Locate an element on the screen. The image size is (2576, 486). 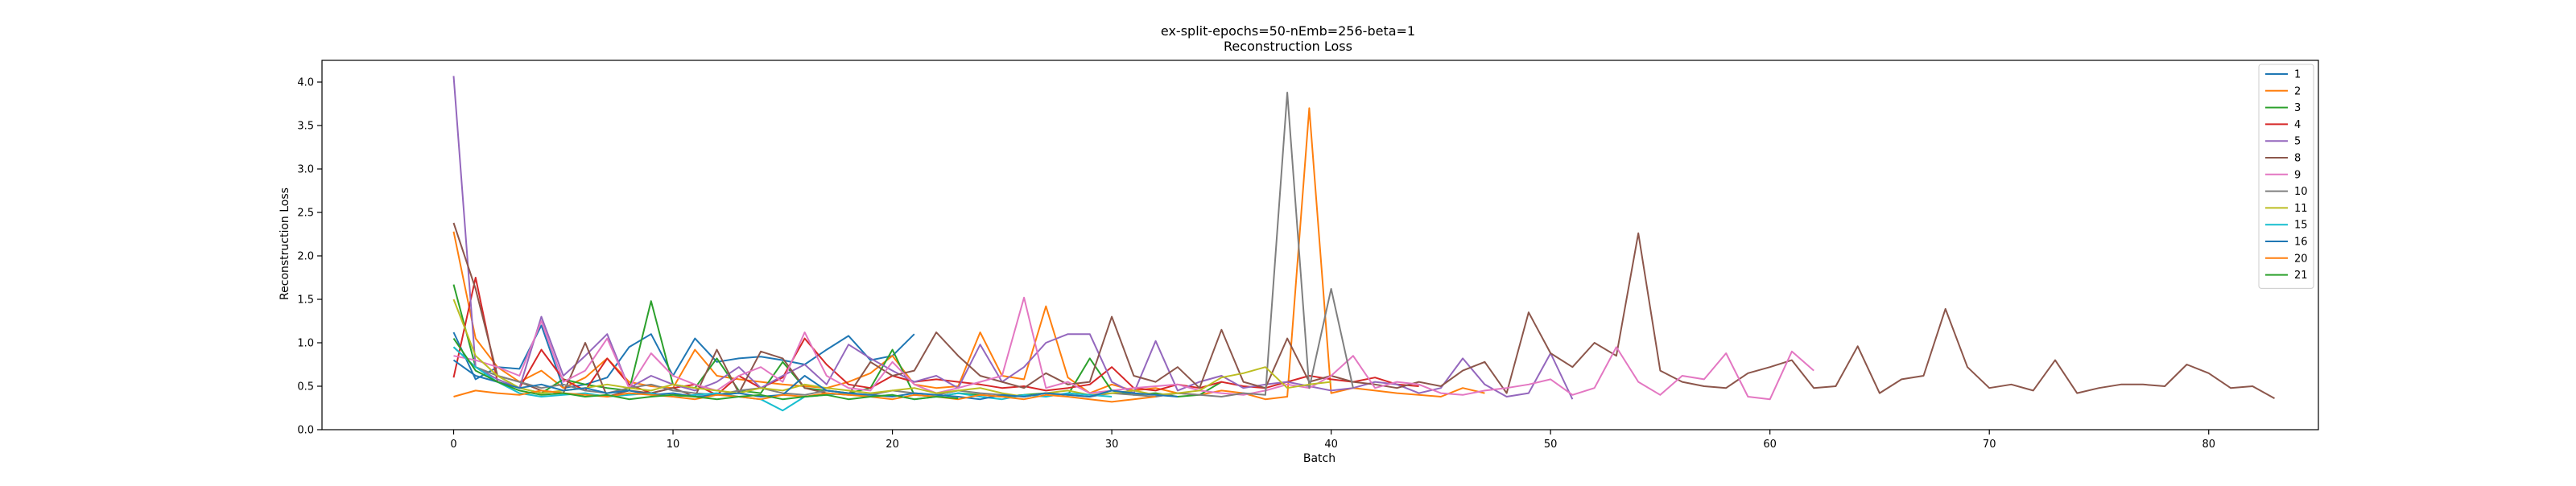
y-tick-label: 2.5 is located at coordinates (305, 214).